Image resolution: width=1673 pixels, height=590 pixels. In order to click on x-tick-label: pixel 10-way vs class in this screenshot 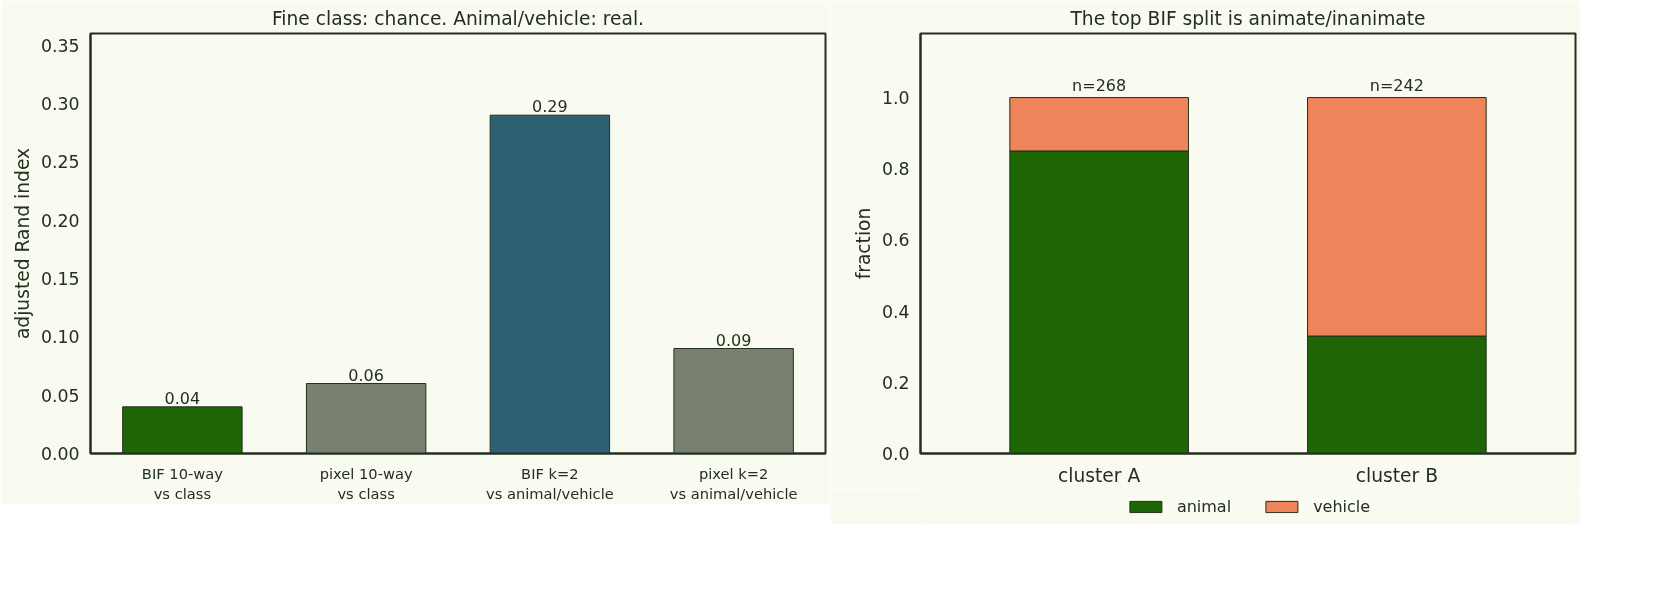, I will do `click(366, 483)`.